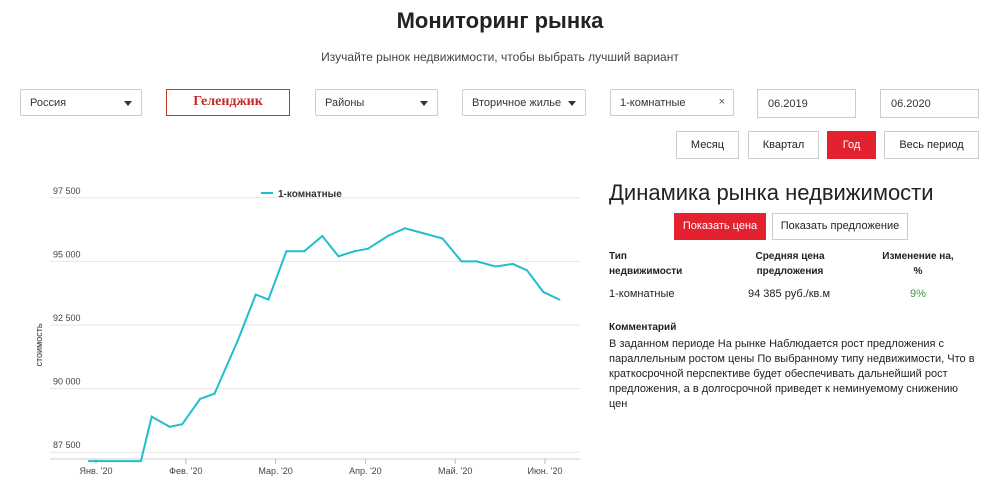  I want to click on period-month-button: Месяц, so click(707, 145).